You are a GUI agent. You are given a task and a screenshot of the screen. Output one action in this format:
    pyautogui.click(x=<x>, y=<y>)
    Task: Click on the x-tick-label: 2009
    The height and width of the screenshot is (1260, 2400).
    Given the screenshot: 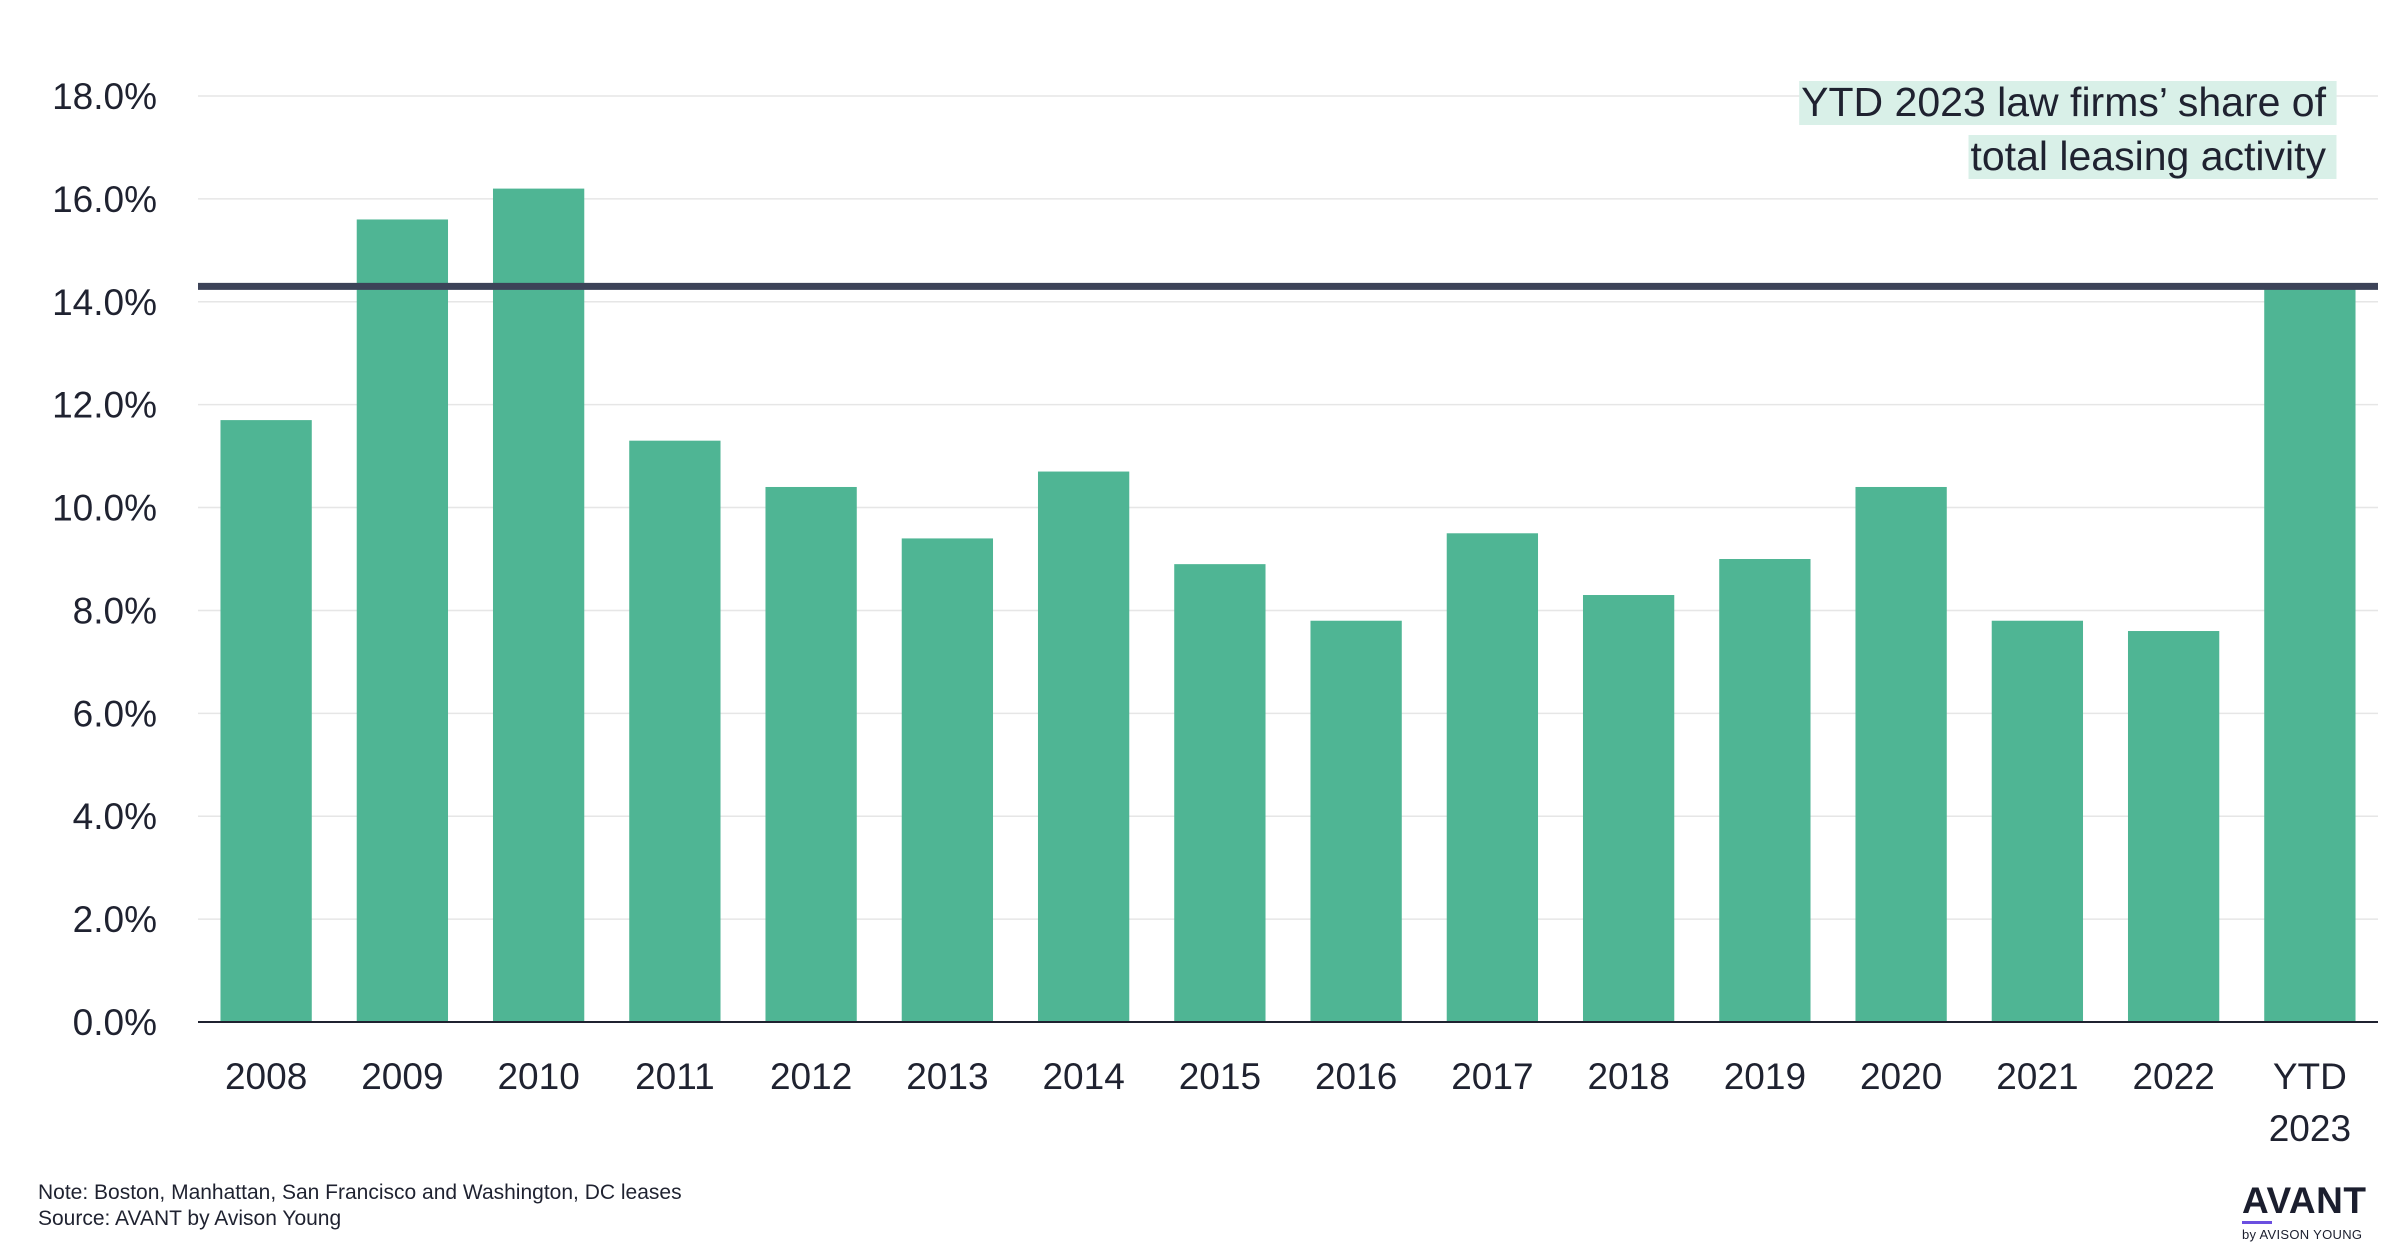 What is the action you would take?
    pyautogui.click(x=402, y=1076)
    